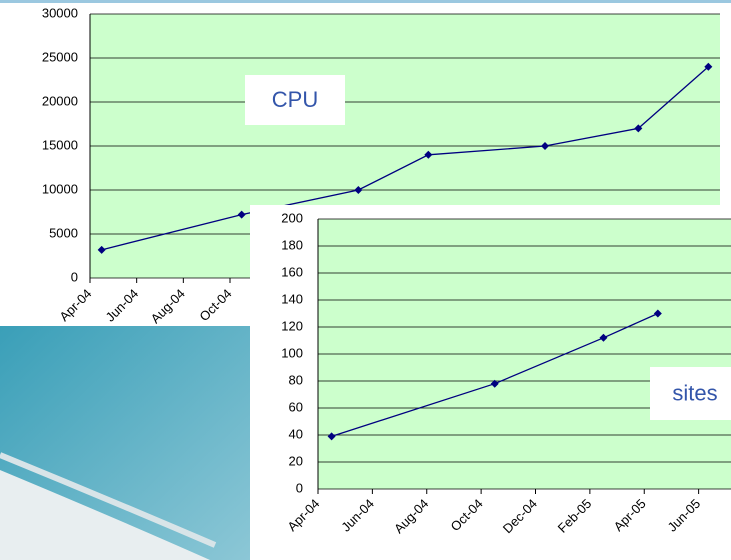 Image resolution: width=731 pixels, height=560 pixels. What do you see at coordinates (292, 352) in the screenshot?
I see `y-tick-label: 100` at bounding box center [292, 352].